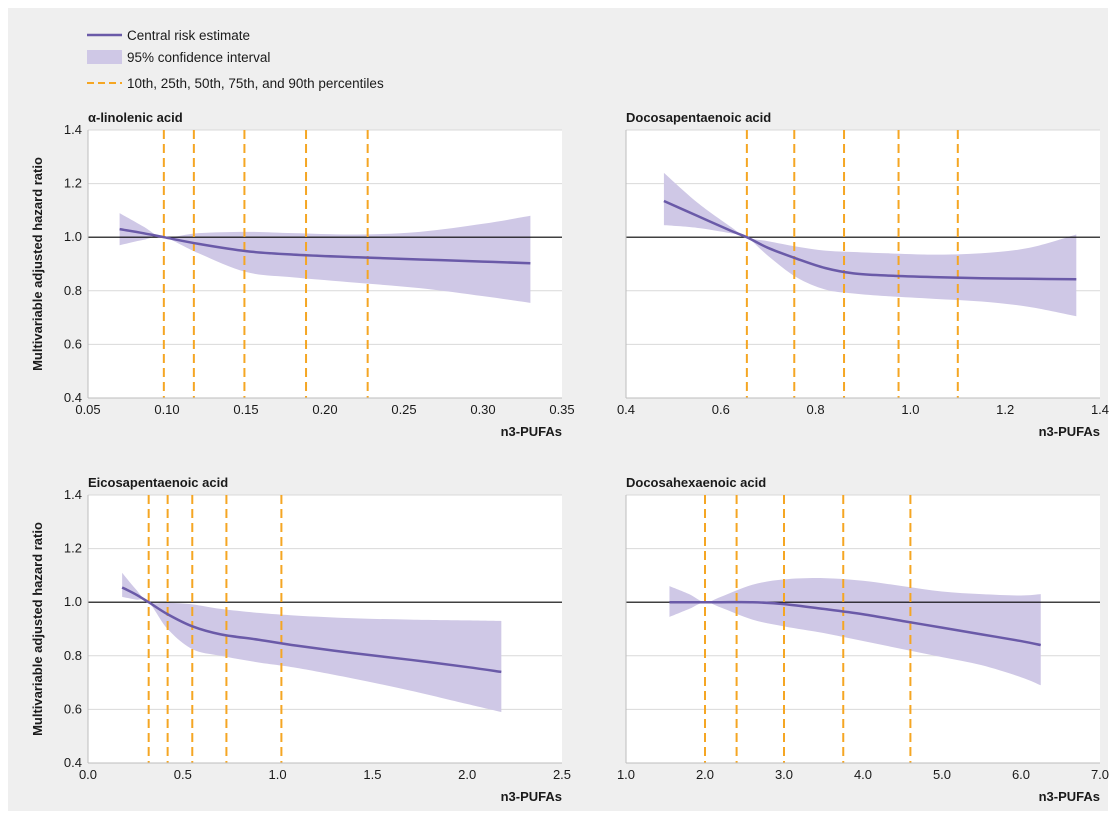  I want to click on x-tick-label: 0.30, so click(482, 409).